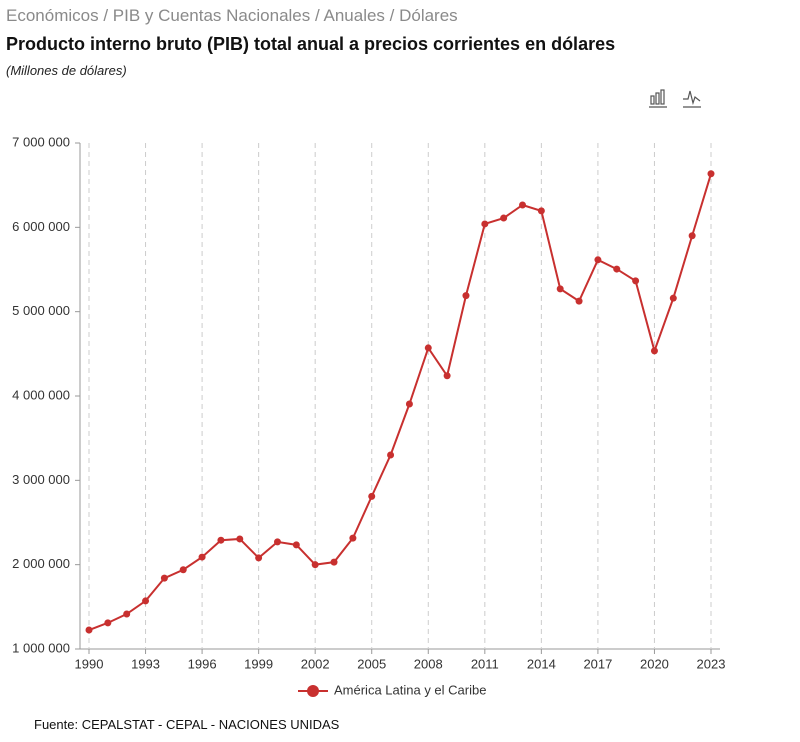 The image size is (800, 742). I want to click on x-tick-label: 2002, so click(315, 663).